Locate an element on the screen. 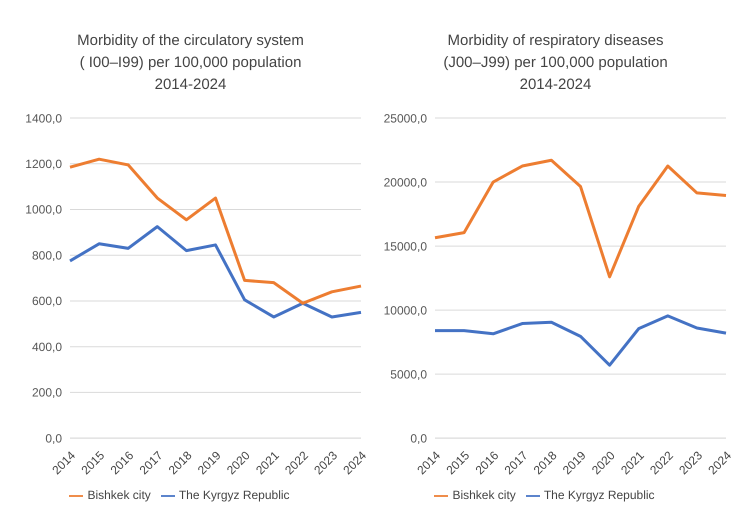 Image resolution: width=754 pixels, height=515 pixels. y-tick-label: 400,0 is located at coordinates (47, 347).